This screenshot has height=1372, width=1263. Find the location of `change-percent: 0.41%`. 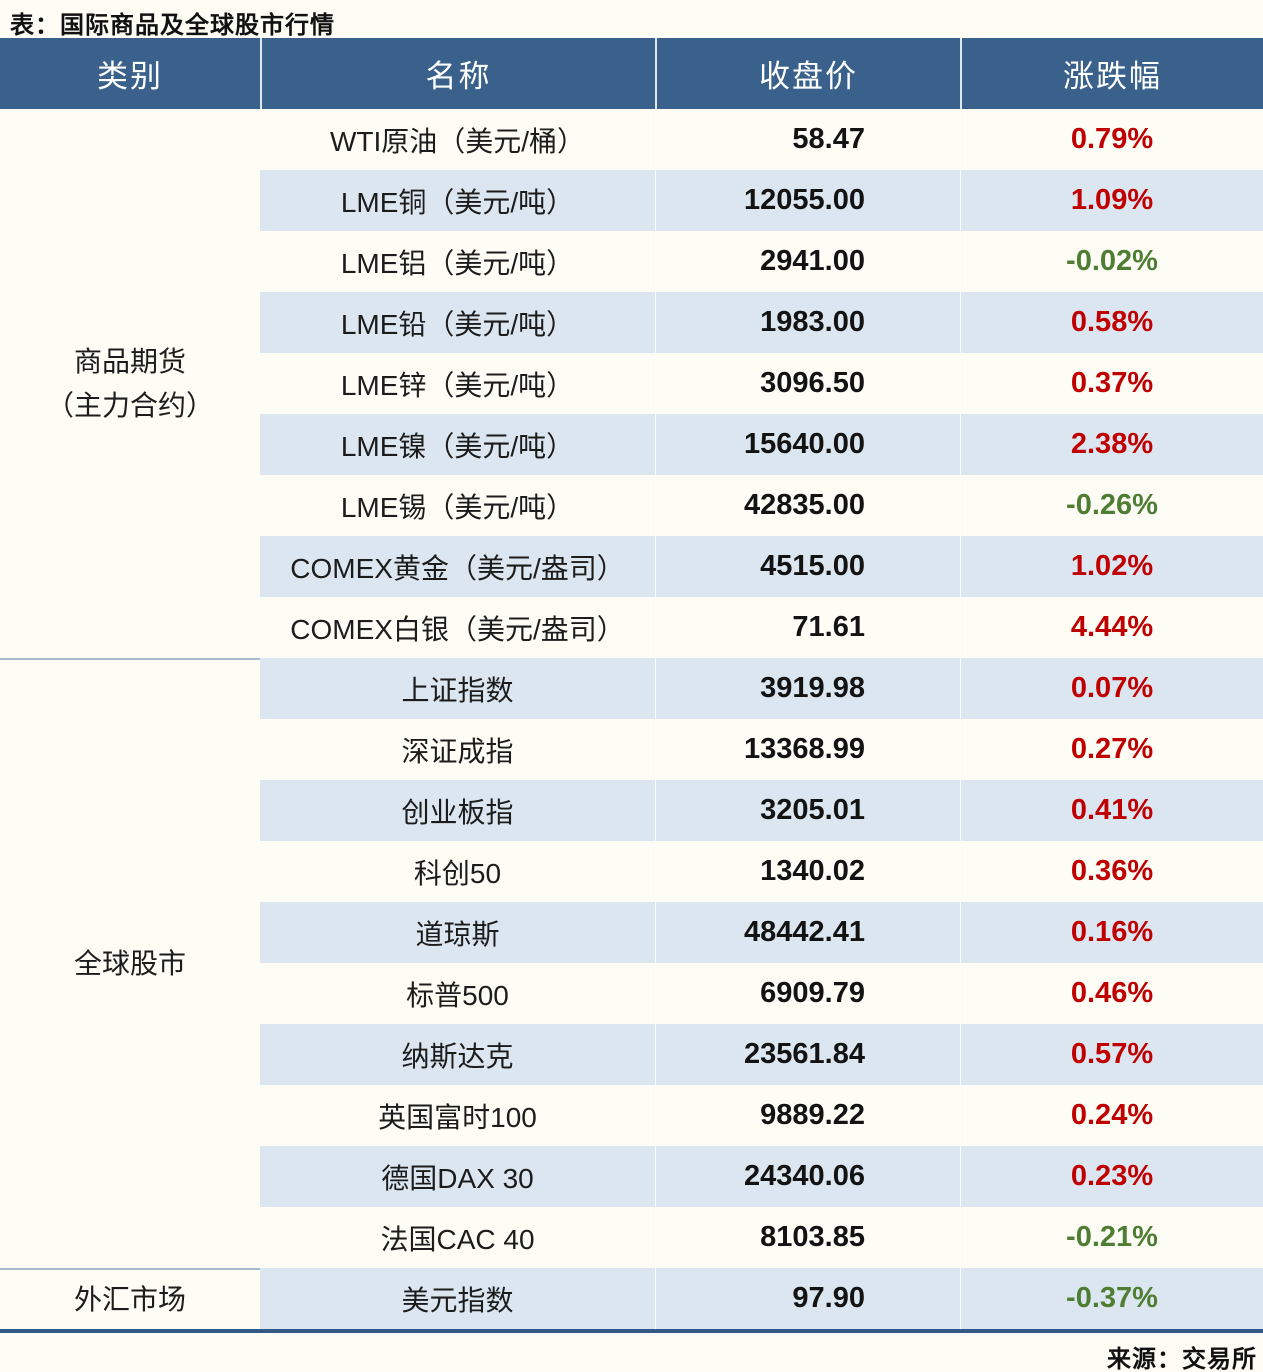

change-percent: 0.41% is located at coordinates (1111, 810).